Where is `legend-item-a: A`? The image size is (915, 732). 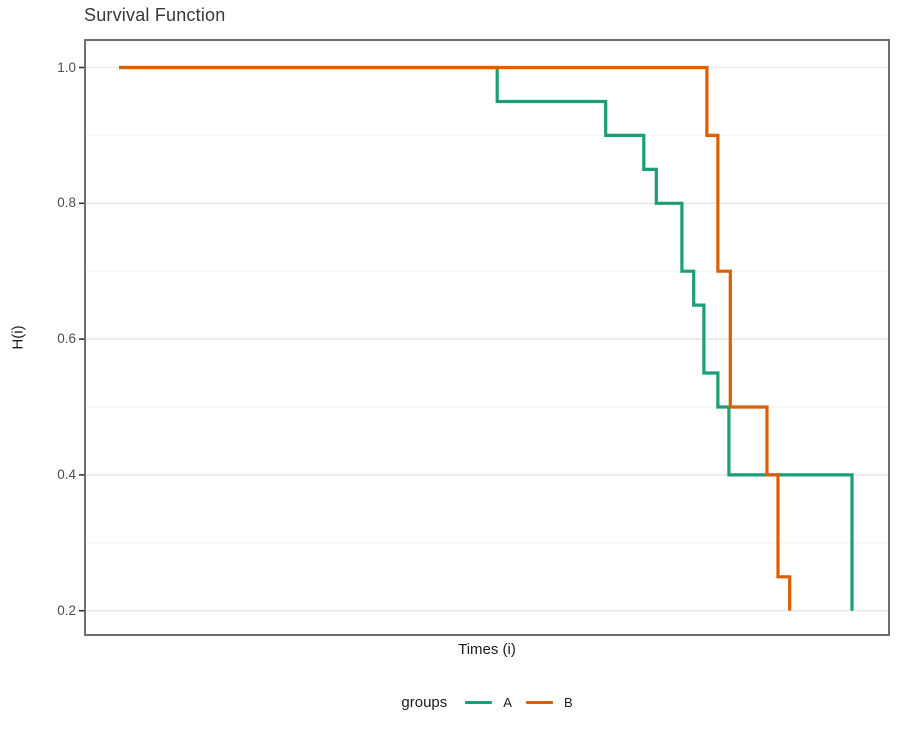 legend-item-a: A is located at coordinates (488, 702).